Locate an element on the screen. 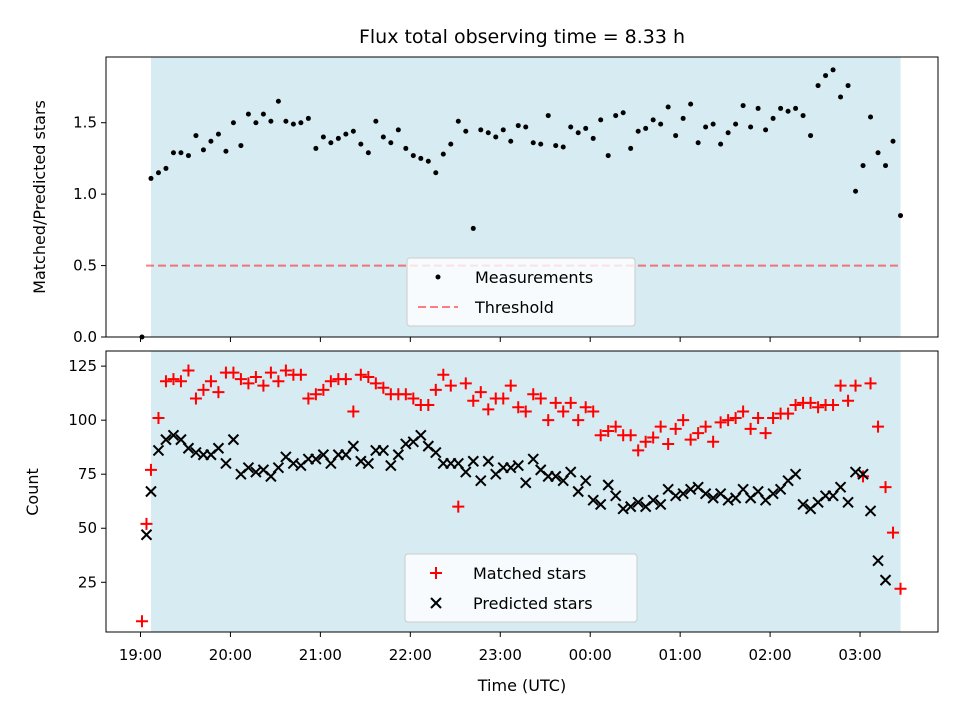 The width and height of the screenshot is (960, 720). top-legend: Measurements Threshold is located at coordinates (521, 292).